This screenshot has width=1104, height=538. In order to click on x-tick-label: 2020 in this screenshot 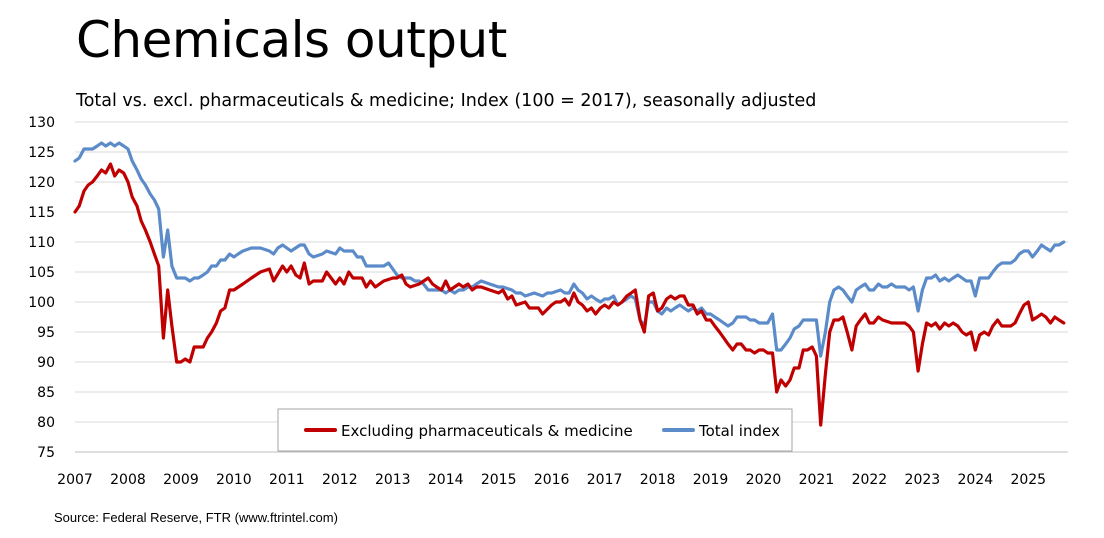, I will do `click(764, 480)`.